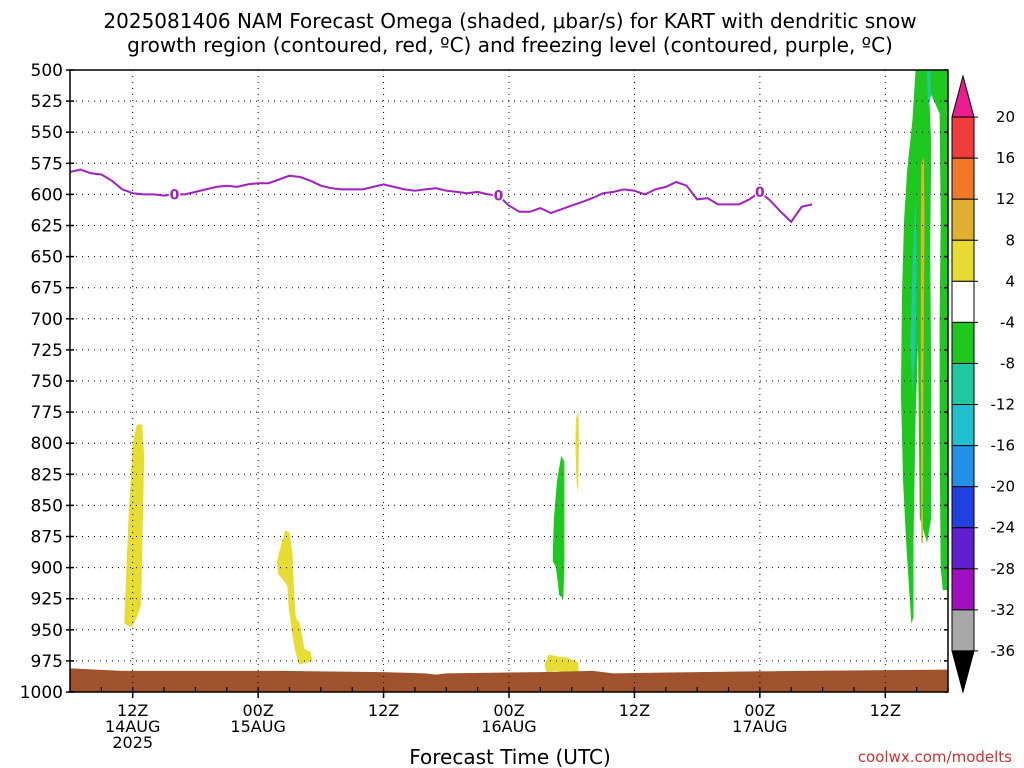 The width and height of the screenshot is (1024, 768). Describe the element at coordinates (924, 306) in the screenshot. I see `omega-region-green-core` at that location.